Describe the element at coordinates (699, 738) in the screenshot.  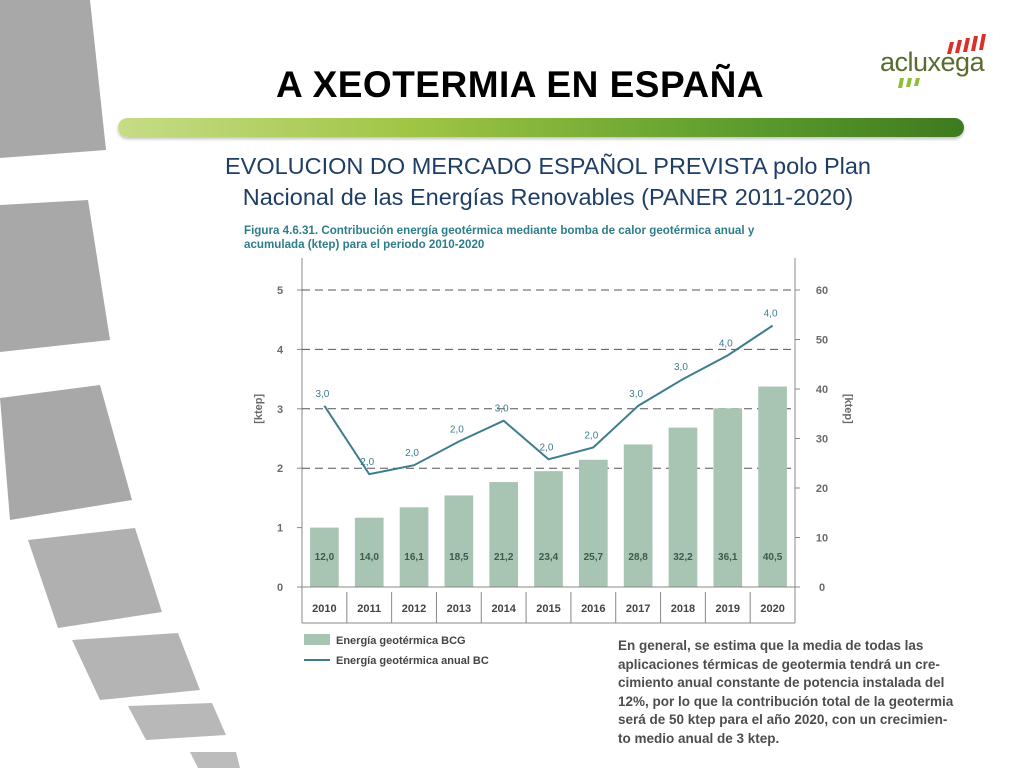
I see `paragraph-line: to medio anual de 3 ktep.` at that location.